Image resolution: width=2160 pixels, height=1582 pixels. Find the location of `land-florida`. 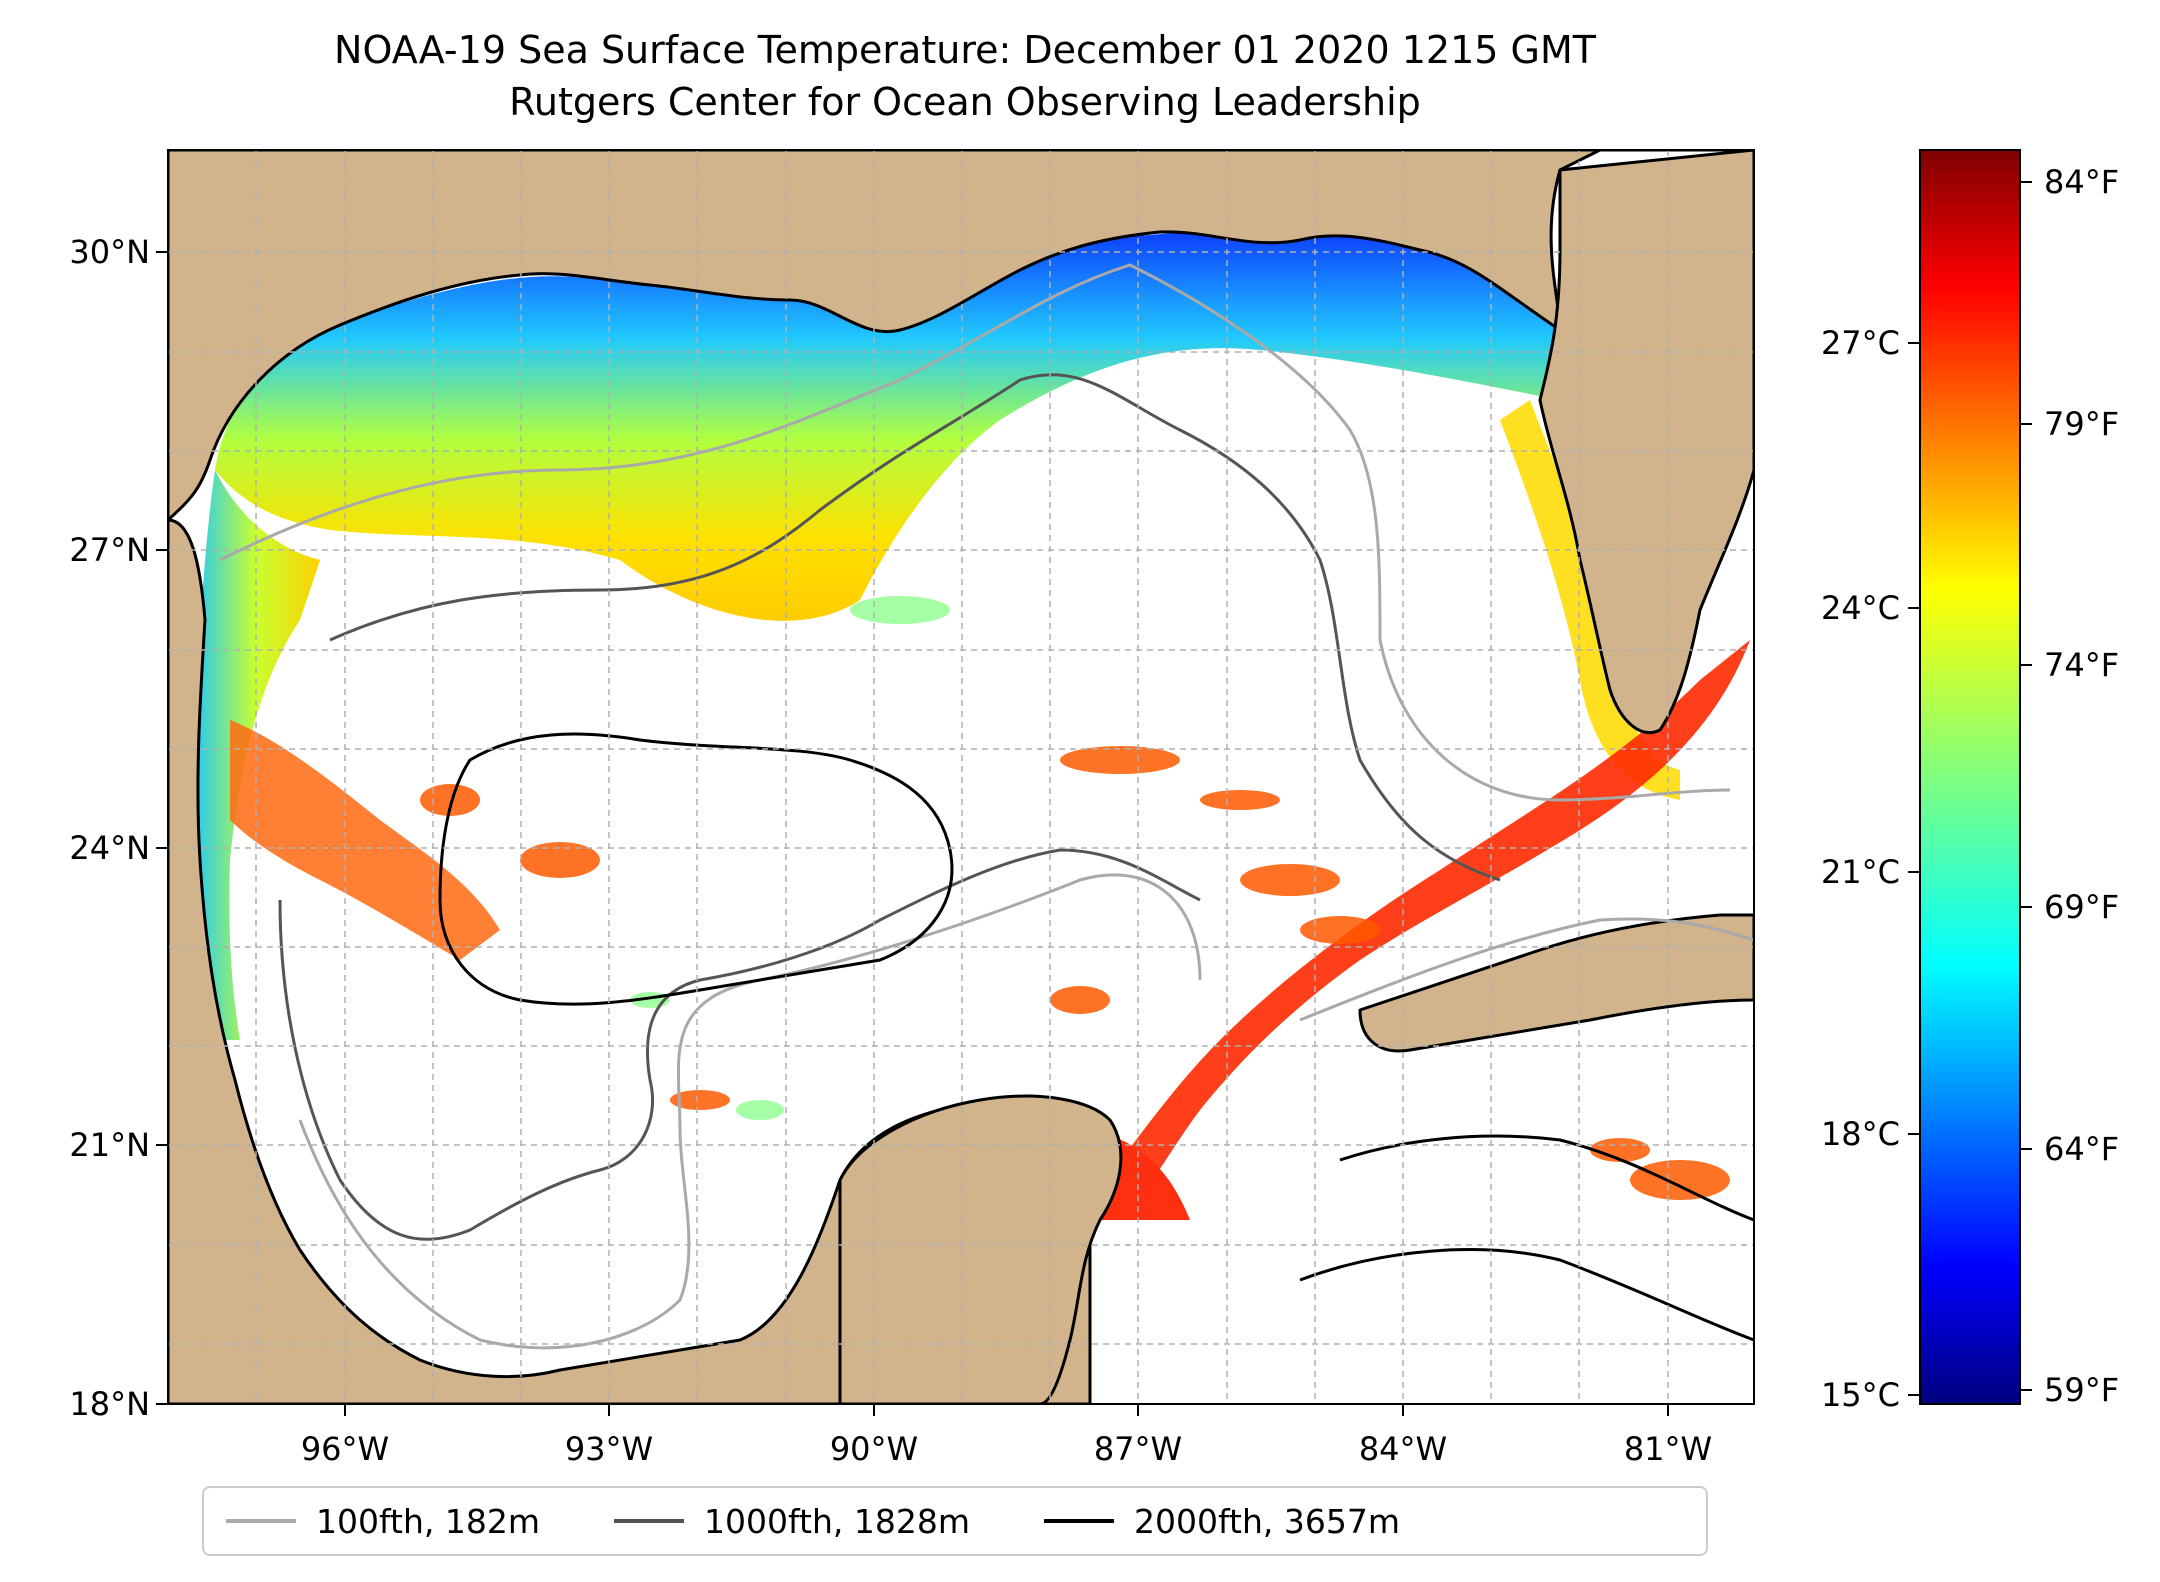

land-florida is located at coordinates (1646, 442).